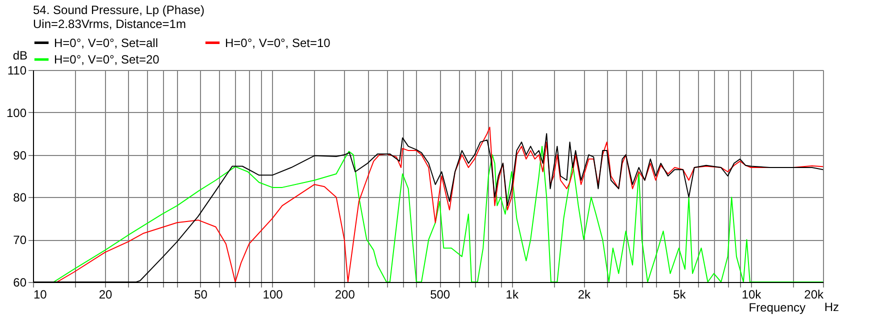 Image resolution: width=872 pixels, height=326 pixels. Describe the element at coordinates (16, 113) in the screenshot. I see `y-tick-label: 100` at that location.